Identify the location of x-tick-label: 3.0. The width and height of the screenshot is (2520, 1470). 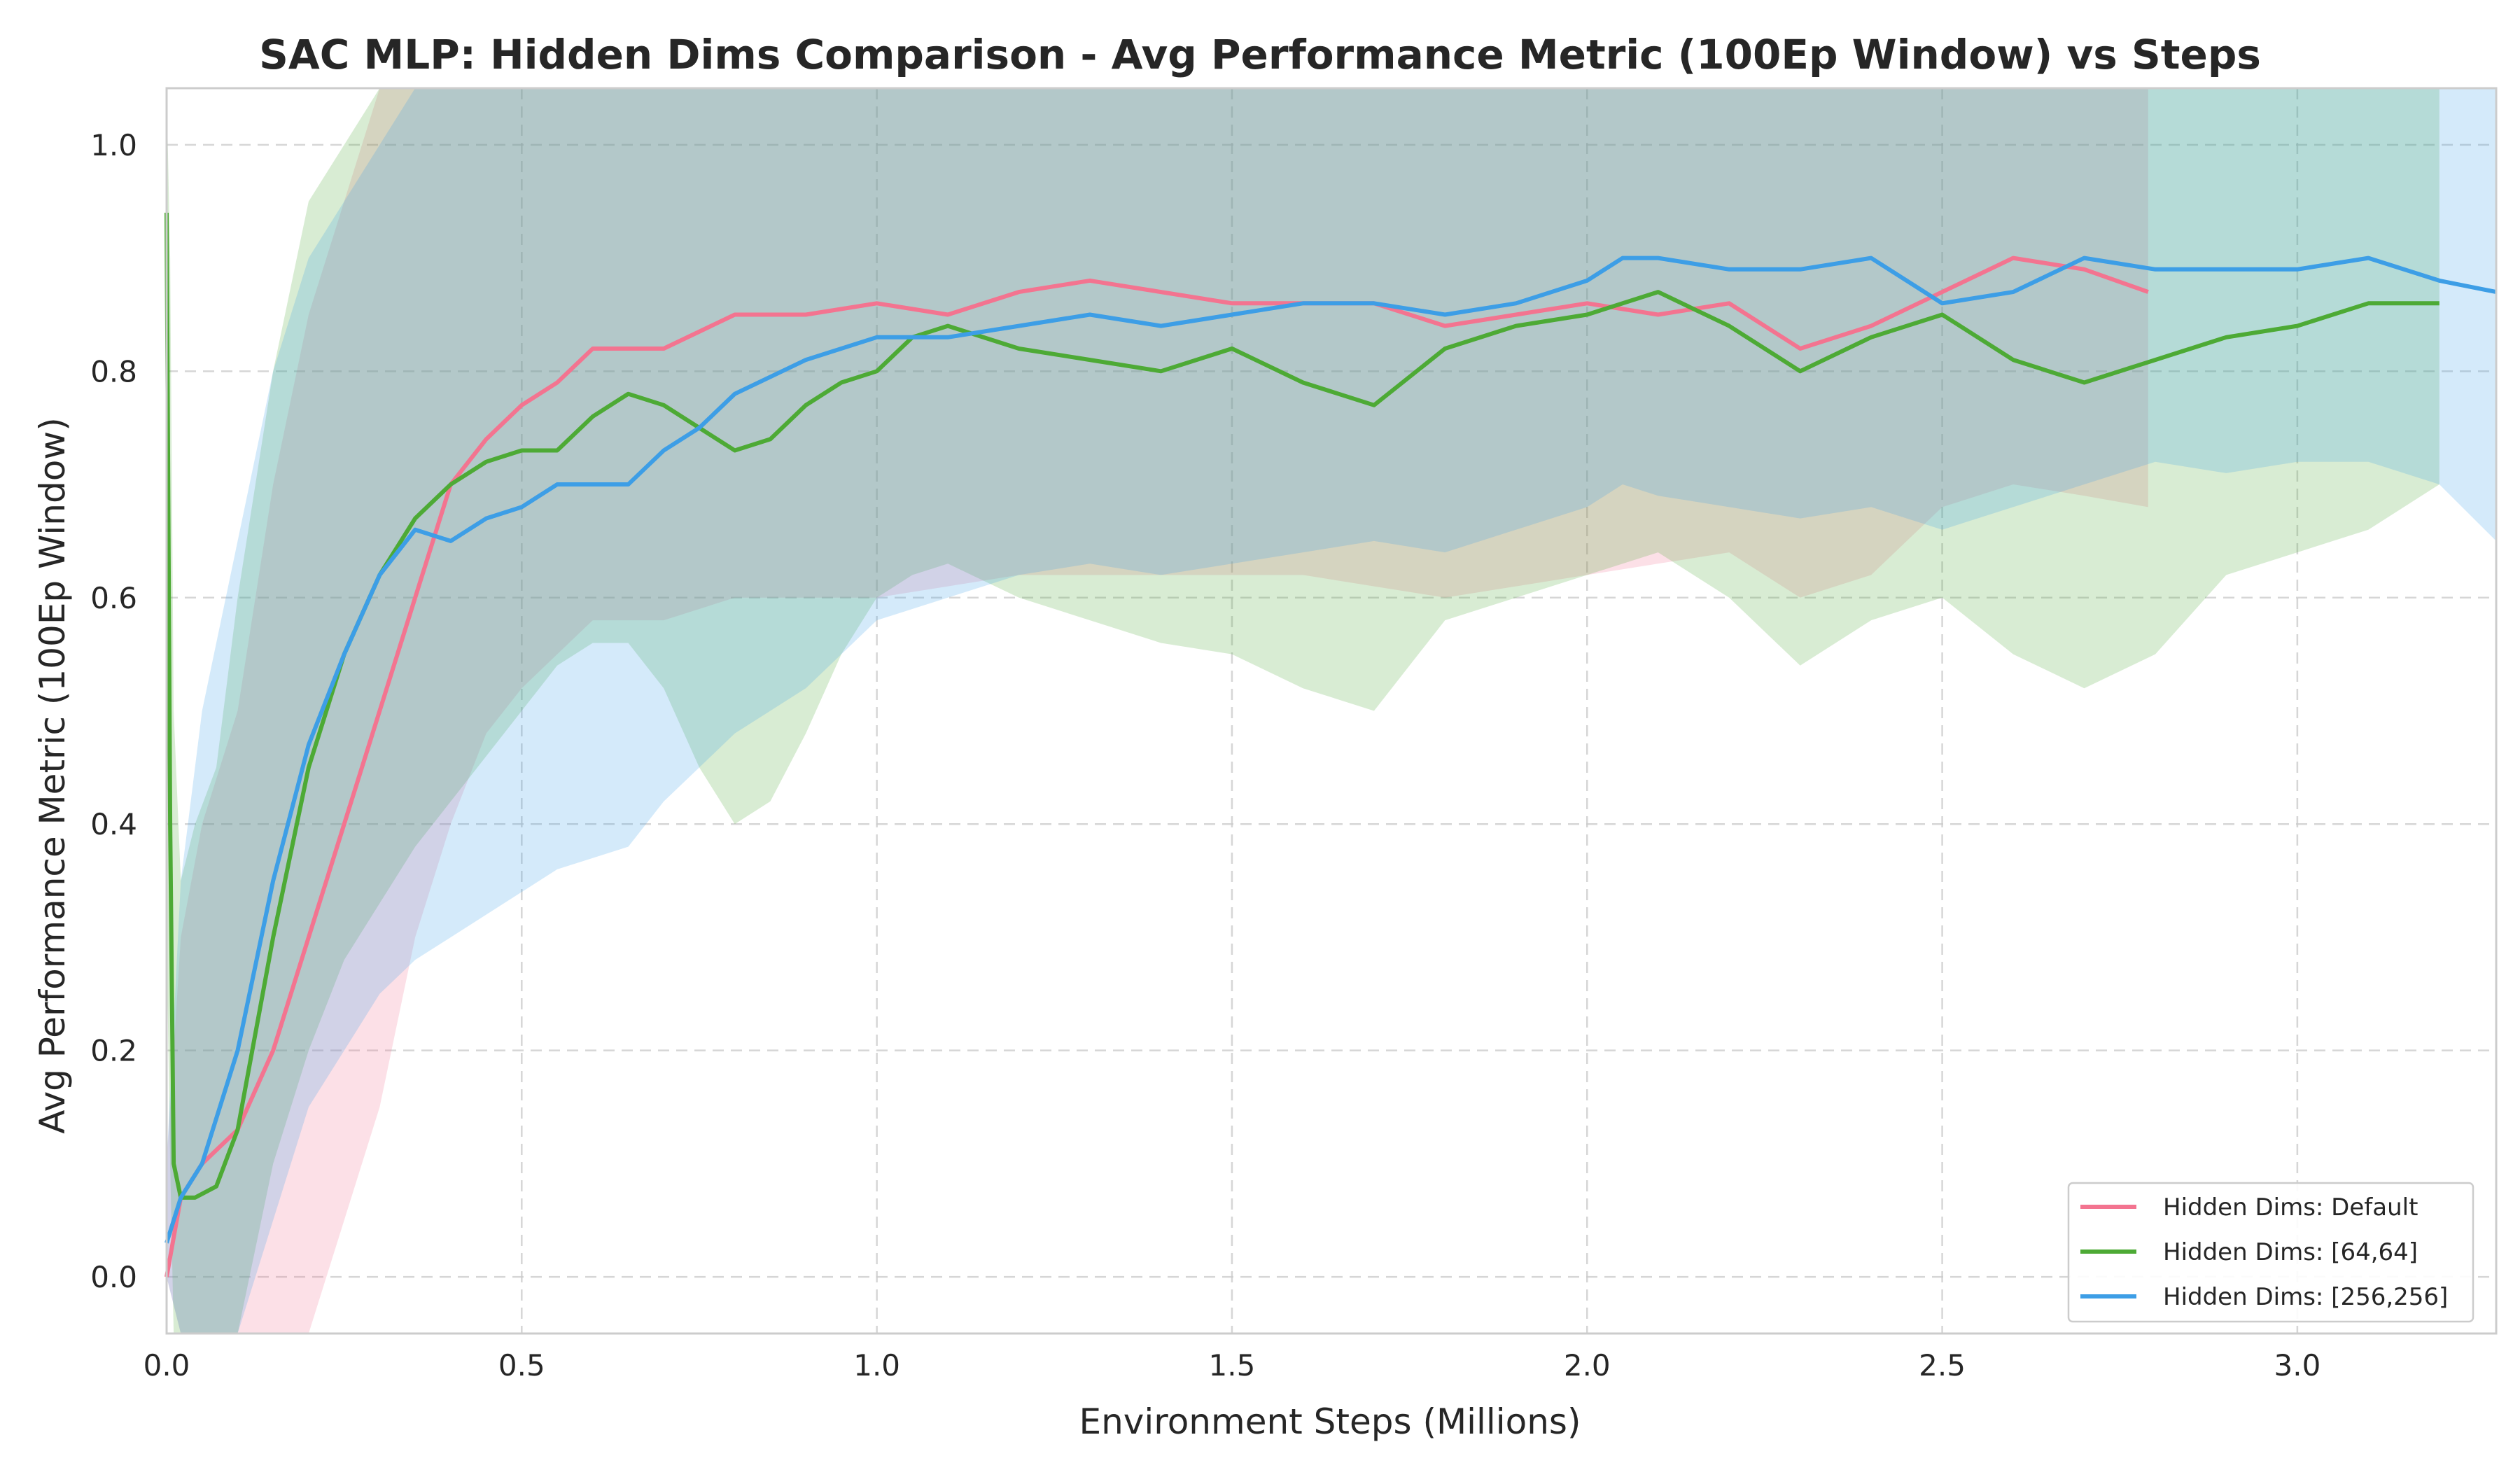
(2297, 1365).